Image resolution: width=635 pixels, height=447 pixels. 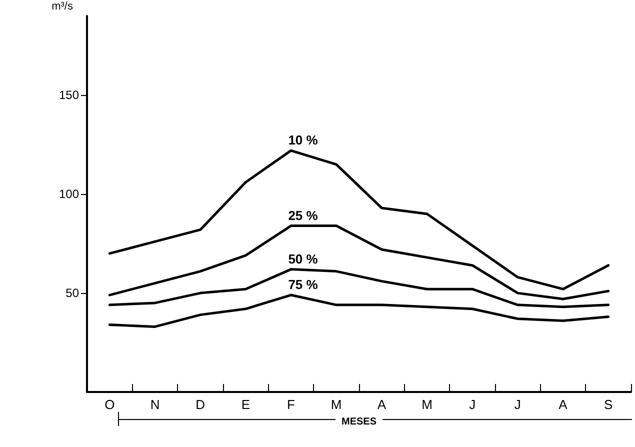 I want to click on series-label: 10 %, so click(x=303, y=140).